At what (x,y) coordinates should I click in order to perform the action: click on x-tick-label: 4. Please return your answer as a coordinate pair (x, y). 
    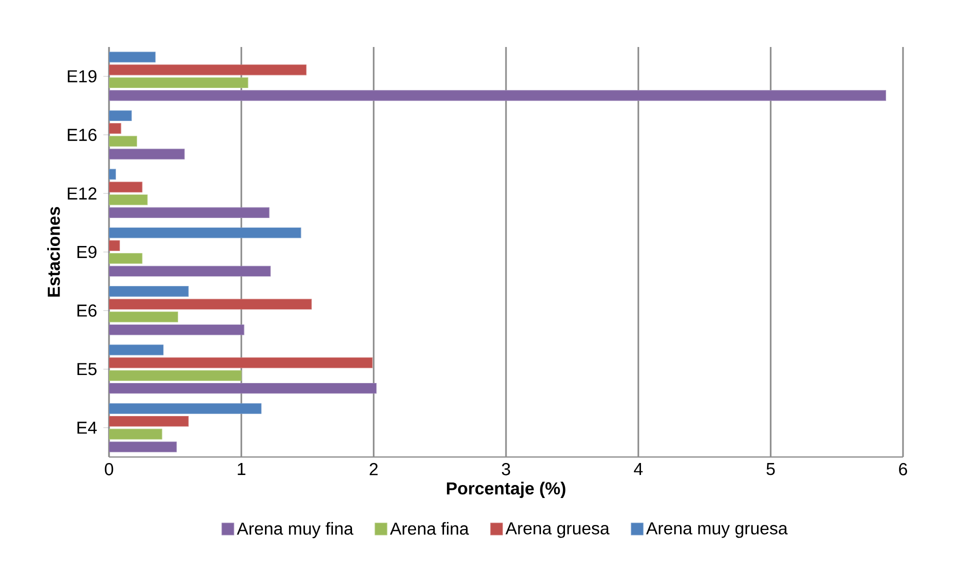
    Looking at the image, I should click on (638, 469).